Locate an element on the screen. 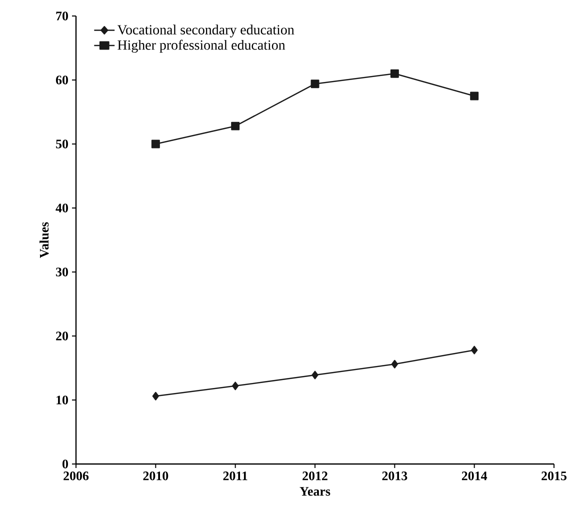 This screenshot has width=573, height=523. x-tick-label: 2010 is located at coordinates (155, 476).